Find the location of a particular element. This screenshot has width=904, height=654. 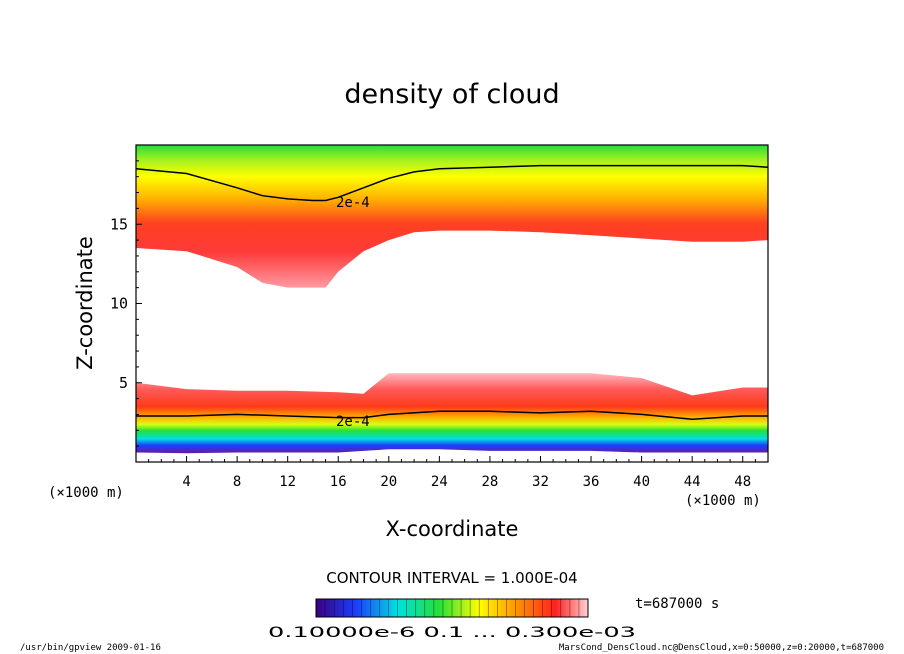

x-tick-label: 28 is located at coordinates (489, 482).